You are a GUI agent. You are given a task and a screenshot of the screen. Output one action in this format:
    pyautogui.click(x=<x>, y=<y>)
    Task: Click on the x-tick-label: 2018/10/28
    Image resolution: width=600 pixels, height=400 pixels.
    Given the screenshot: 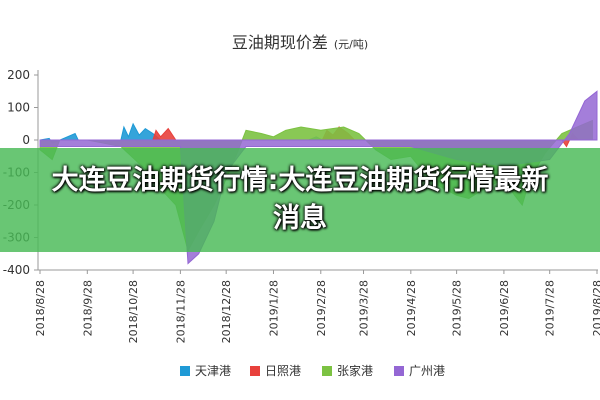 What is the action you would take?
    pyautogui.click(x=133, y=311)
    